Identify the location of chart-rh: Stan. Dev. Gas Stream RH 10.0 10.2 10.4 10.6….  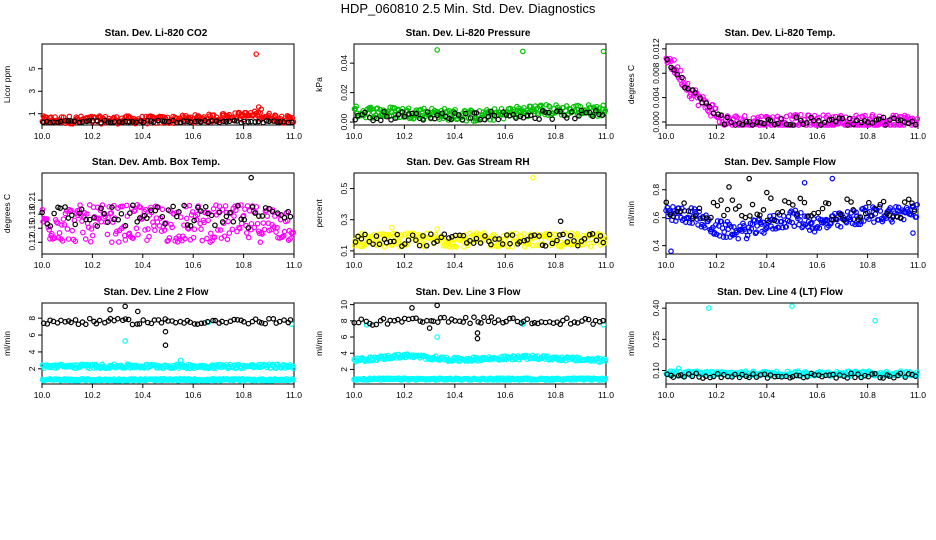
(468, 217).